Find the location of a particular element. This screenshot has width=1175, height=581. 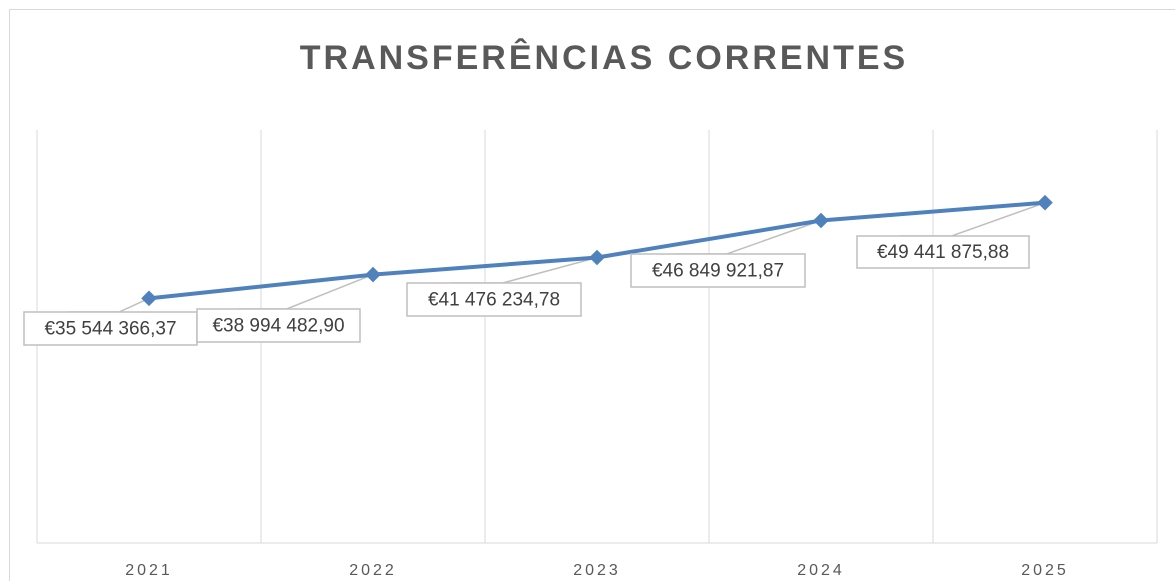

x-tick-label: 2025 is located at coordinates (1045, 570).